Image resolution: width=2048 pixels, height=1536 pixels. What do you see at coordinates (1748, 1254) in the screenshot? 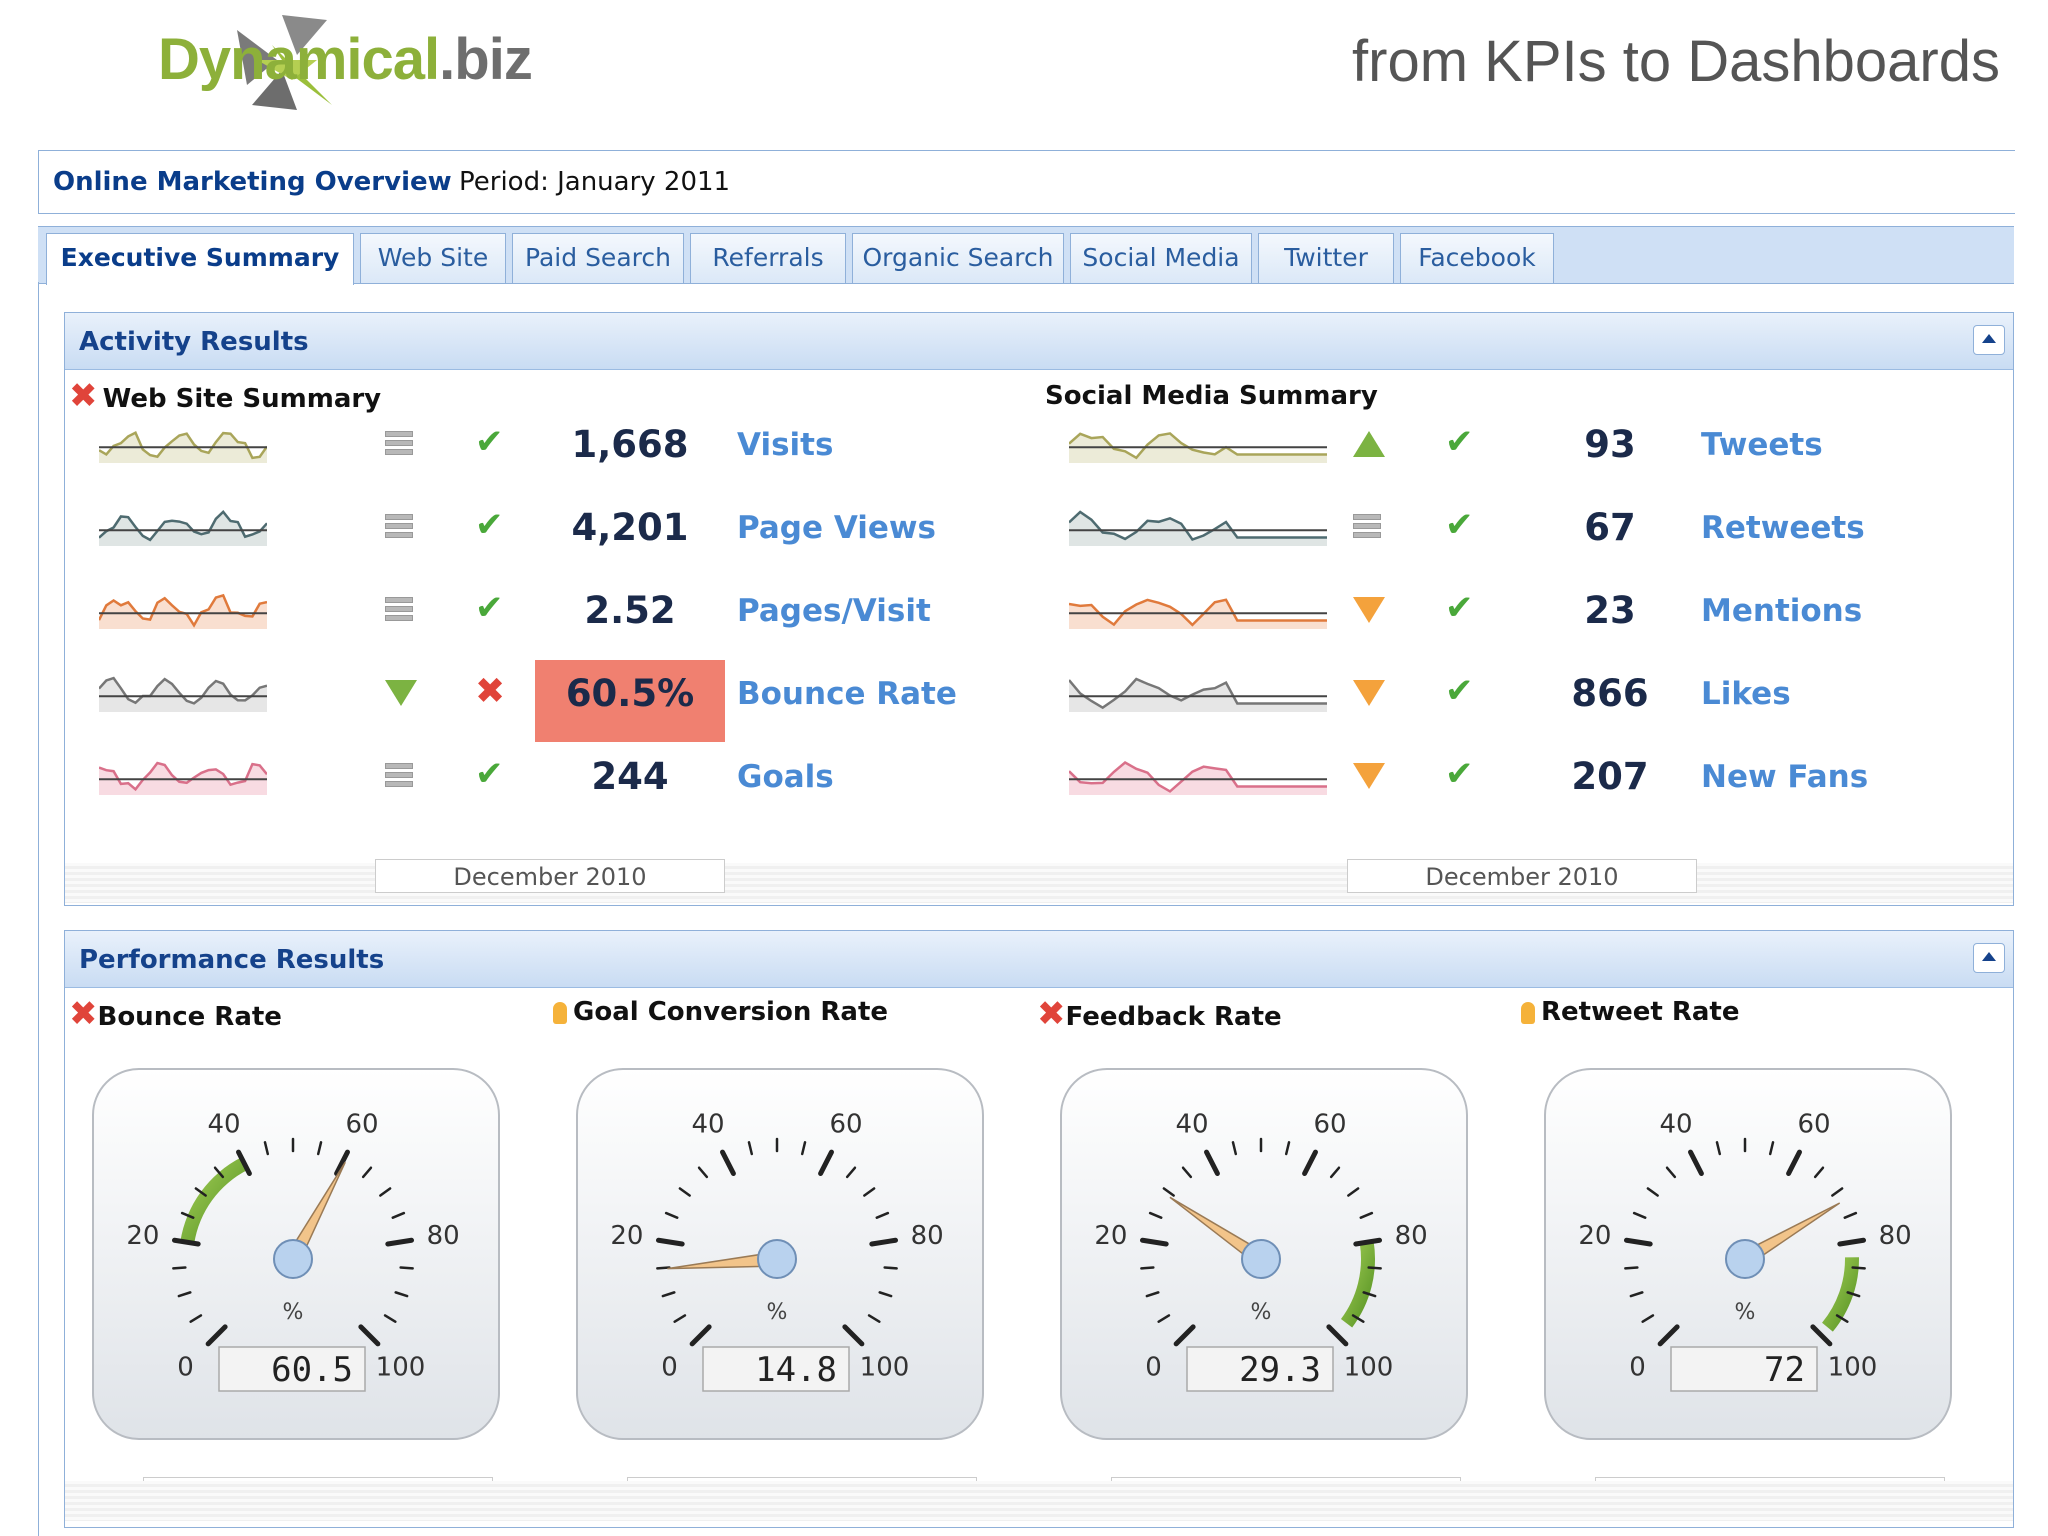
I see `gauge-dial: 0 20 40 60 80 100% 72` at bounding box center [1748, 1254].